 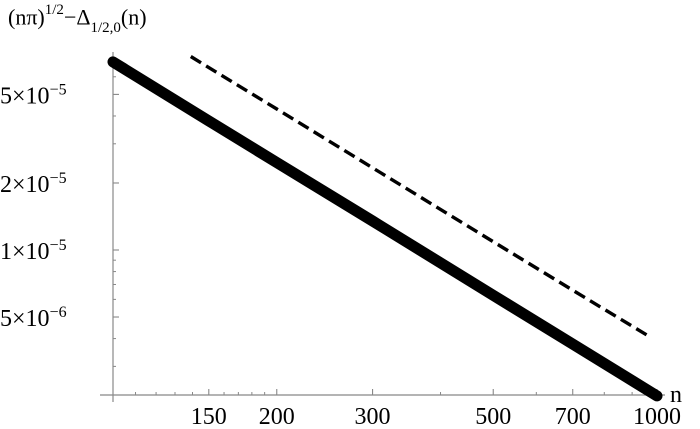 What do you see at coordinates (493, 416) in the screenshot?
I see `x-tick-label: 500` at bounding box center [493, 416].